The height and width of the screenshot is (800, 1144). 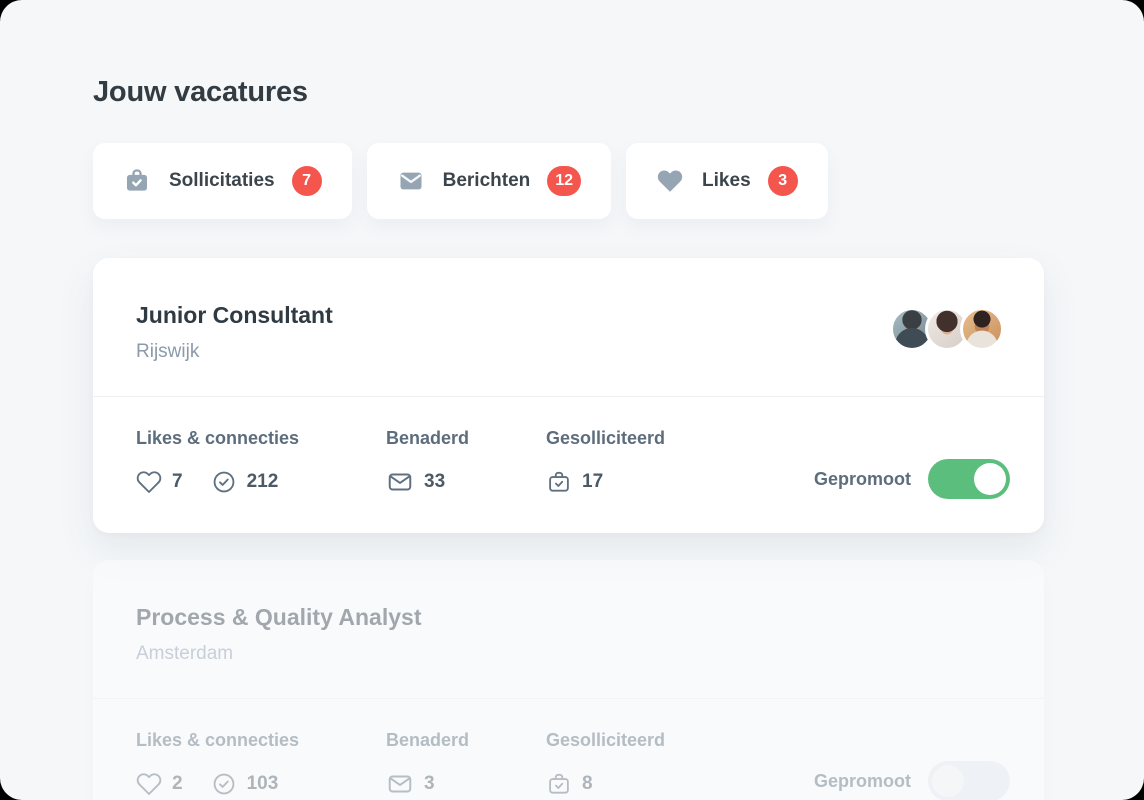 What do you see at coordinates (278, 634) in the screenshot?
I see `vacancy-titles: Process & Quality Analyst Amsterdam` at bounding box center [278, 634].